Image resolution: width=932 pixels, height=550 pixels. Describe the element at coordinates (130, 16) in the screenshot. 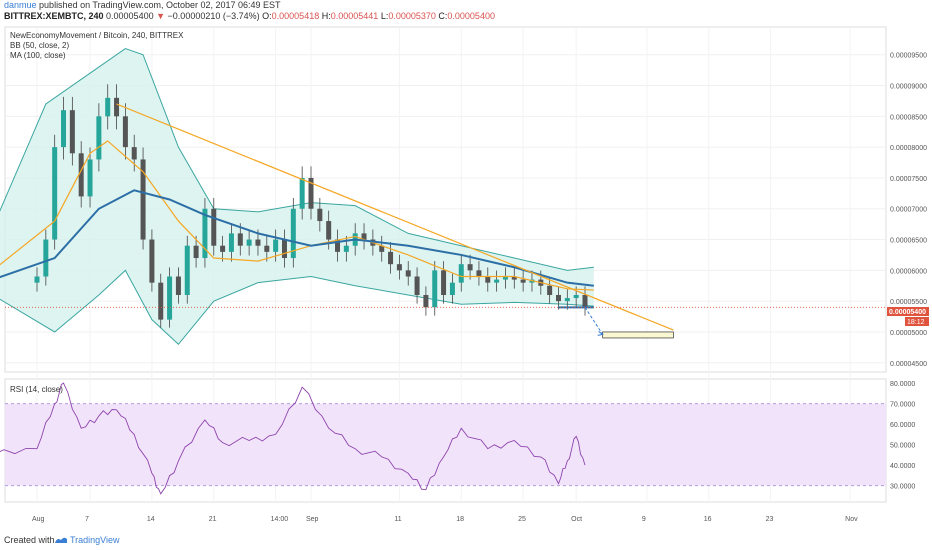

I see `last-price: 0.00005400` at that location.